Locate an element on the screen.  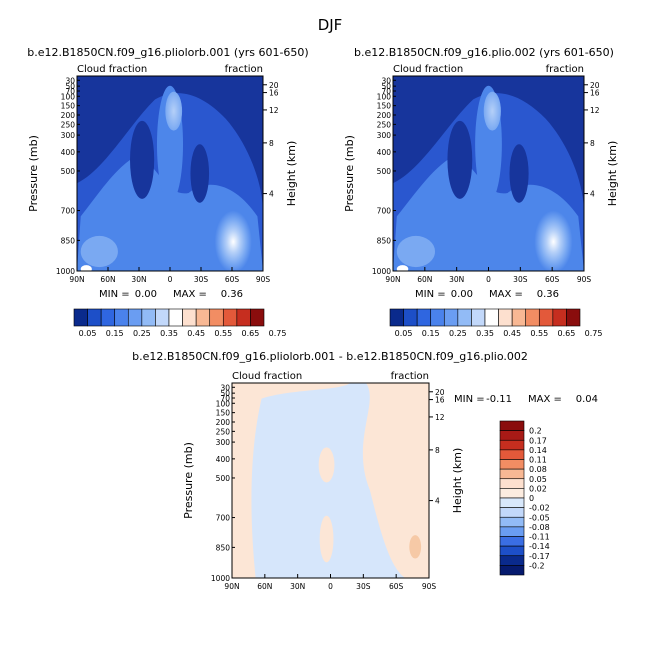
y-tick-label: 200 is located at coordinates (223, 422).